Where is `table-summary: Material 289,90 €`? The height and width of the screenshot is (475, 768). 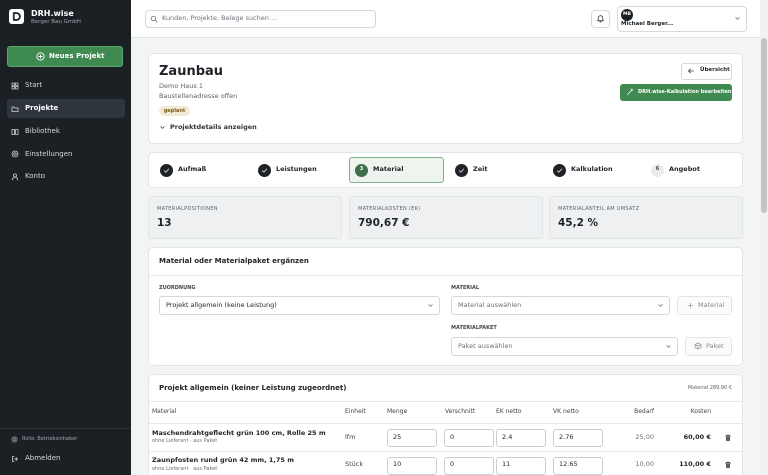
table-summary: Material 289,90 € is located at coordinates (709, 388).